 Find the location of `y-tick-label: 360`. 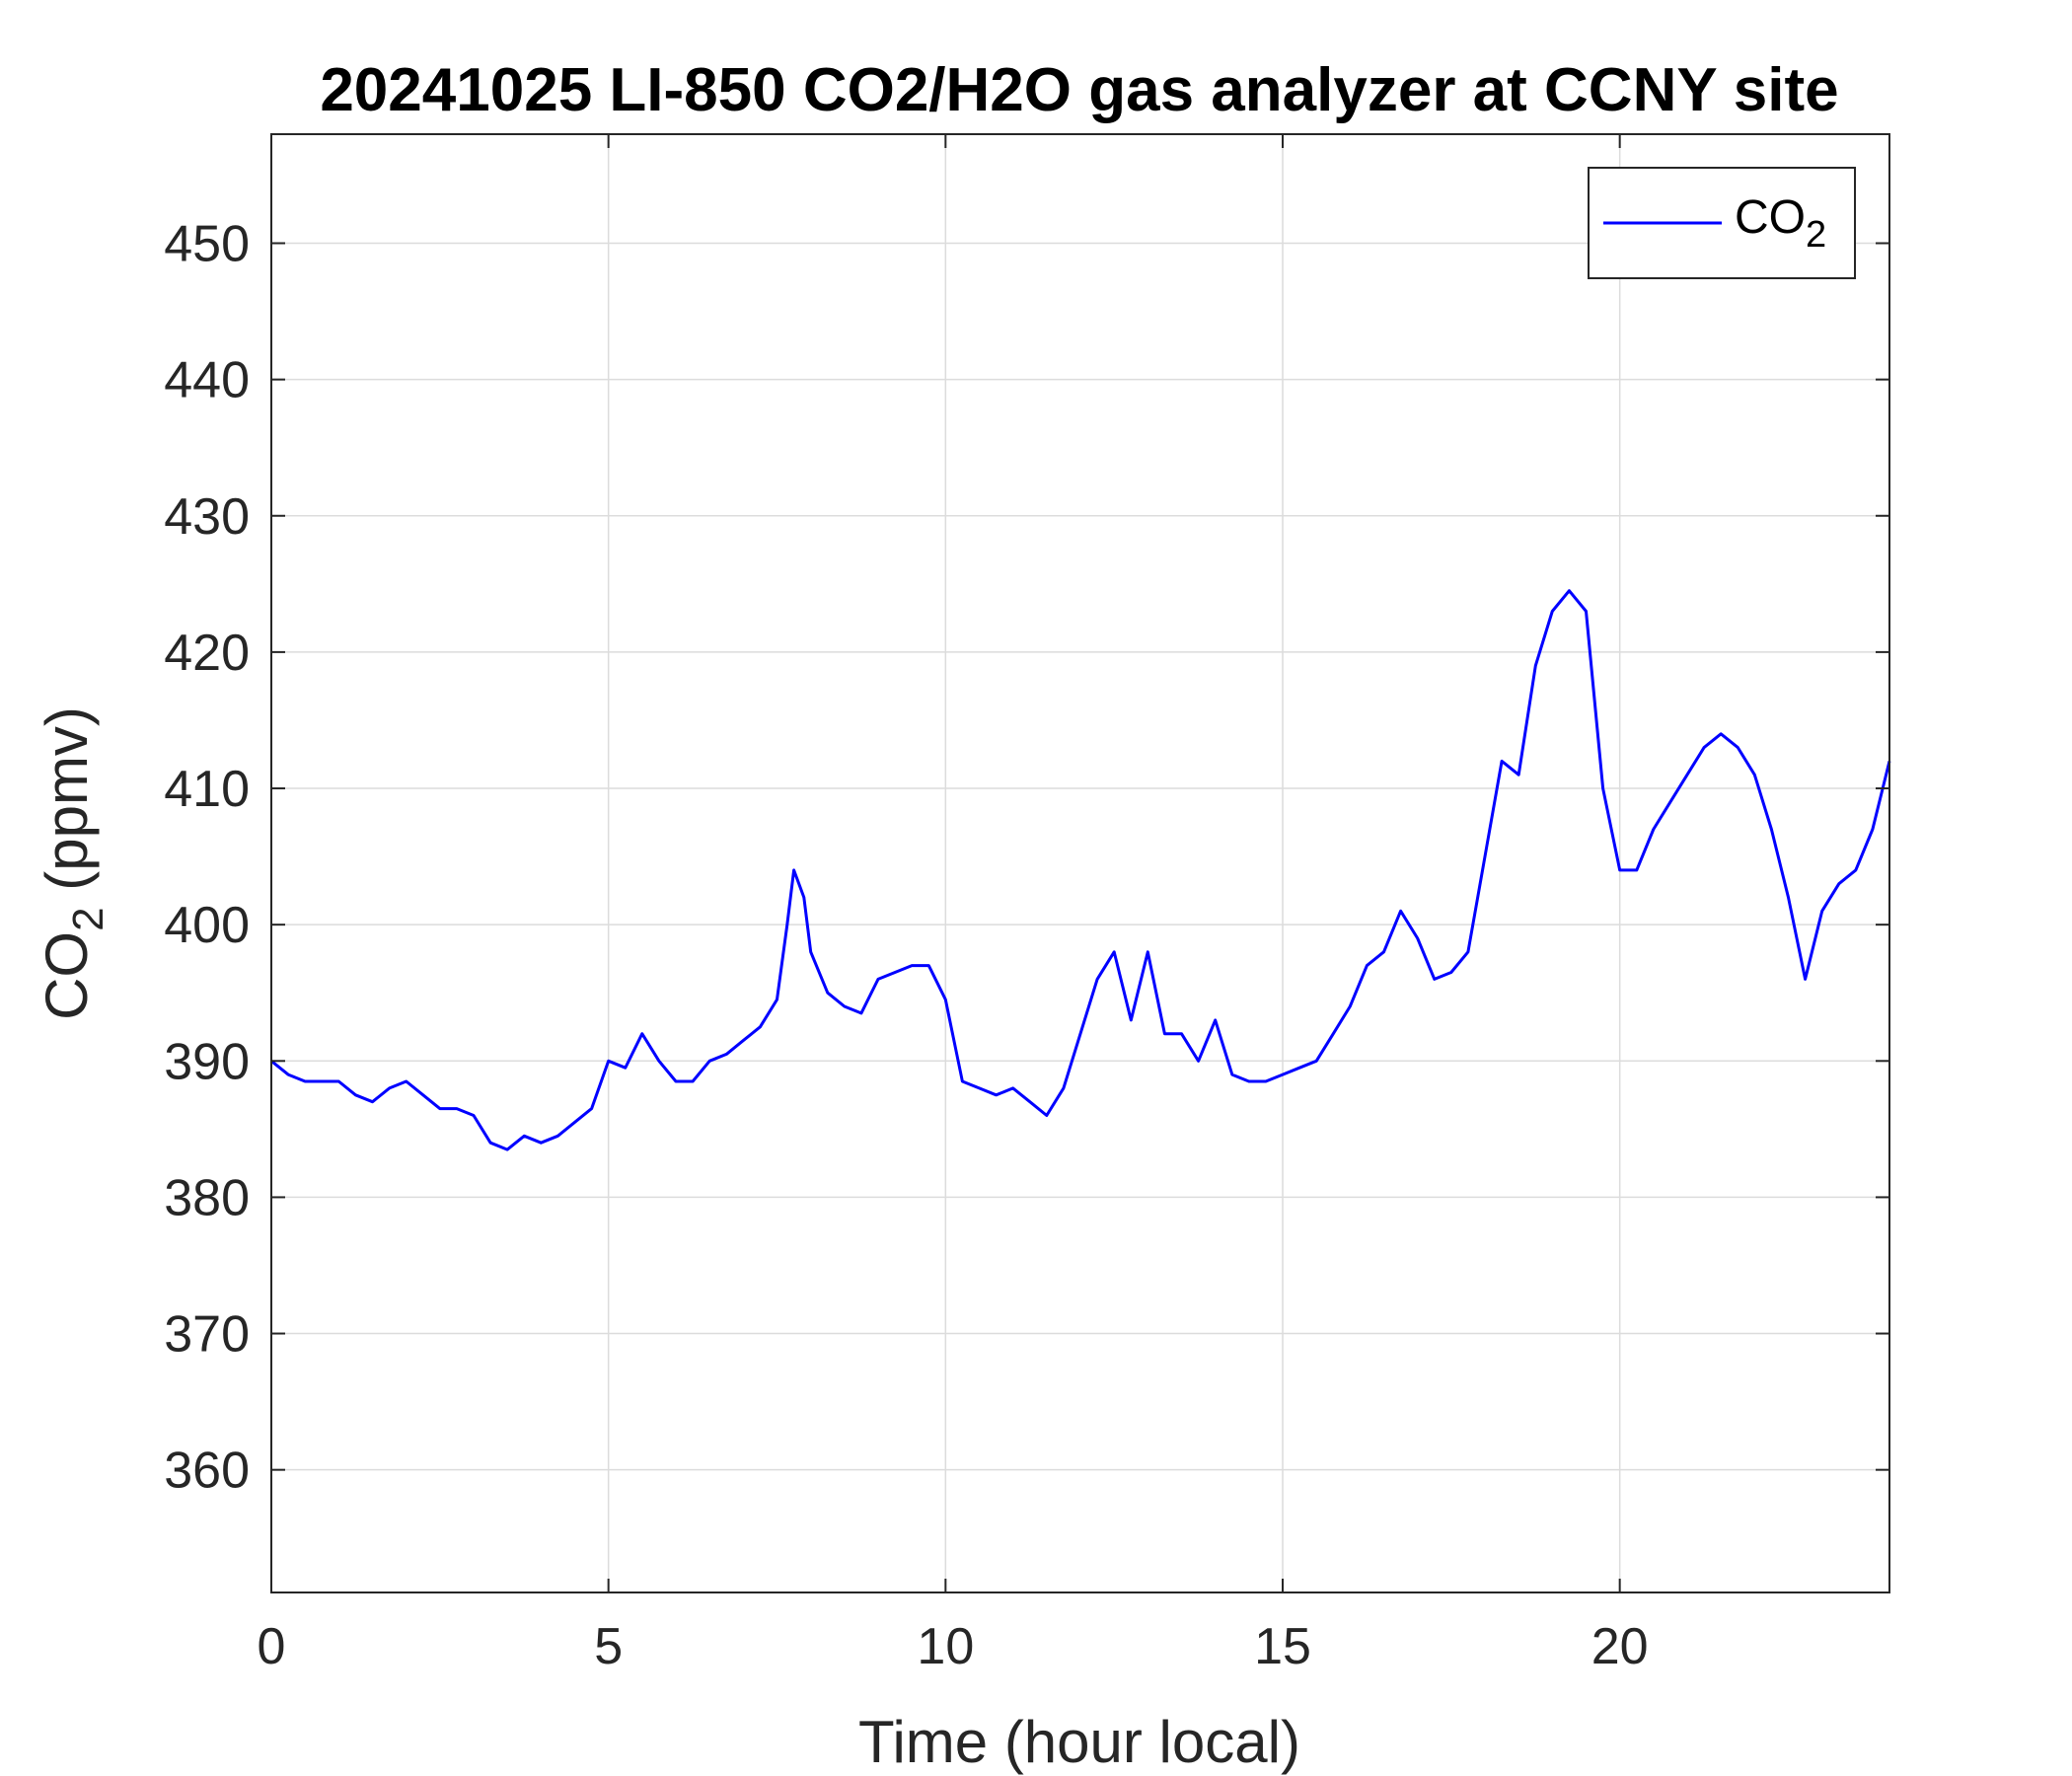

y-tick-label: 360 is located at coordinates (207, 1472).